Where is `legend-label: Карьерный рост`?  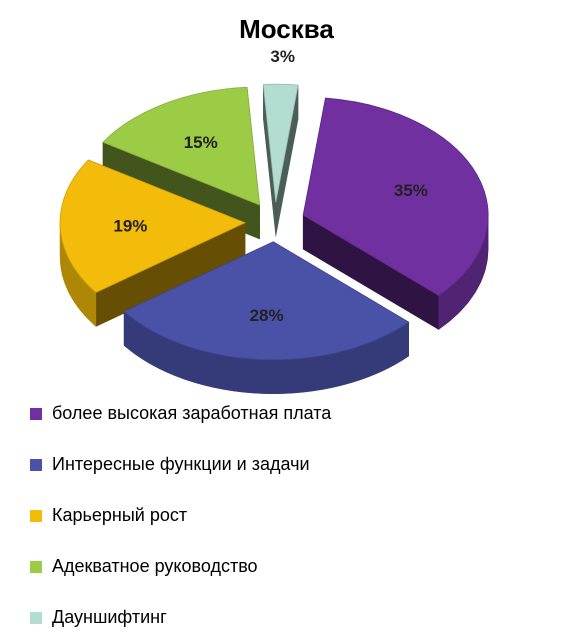 legend-label: Карьерный рост is located at coordinates (120, 515).